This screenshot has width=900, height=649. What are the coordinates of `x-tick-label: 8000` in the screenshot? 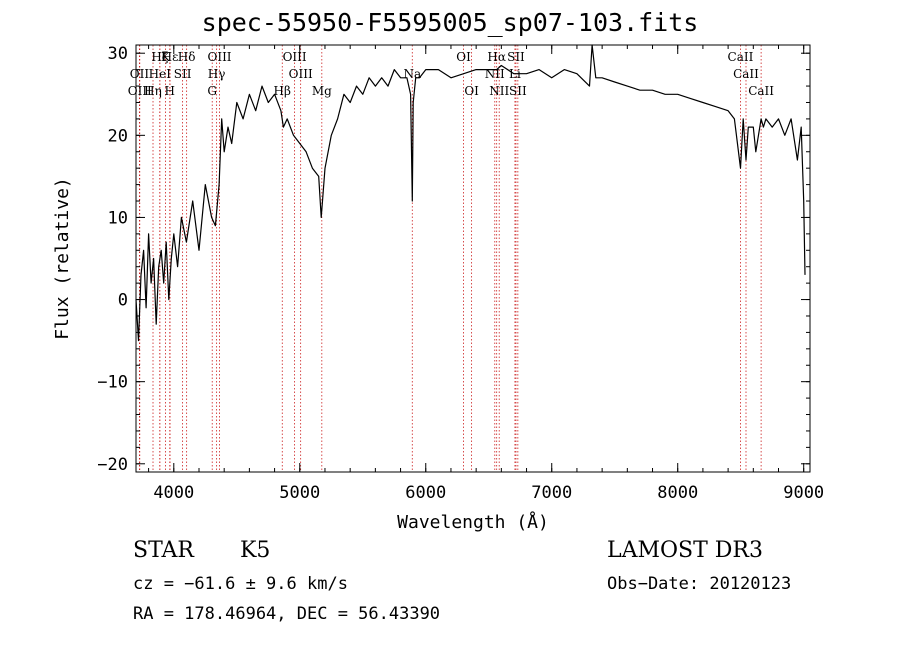 It's located at (677, 493).